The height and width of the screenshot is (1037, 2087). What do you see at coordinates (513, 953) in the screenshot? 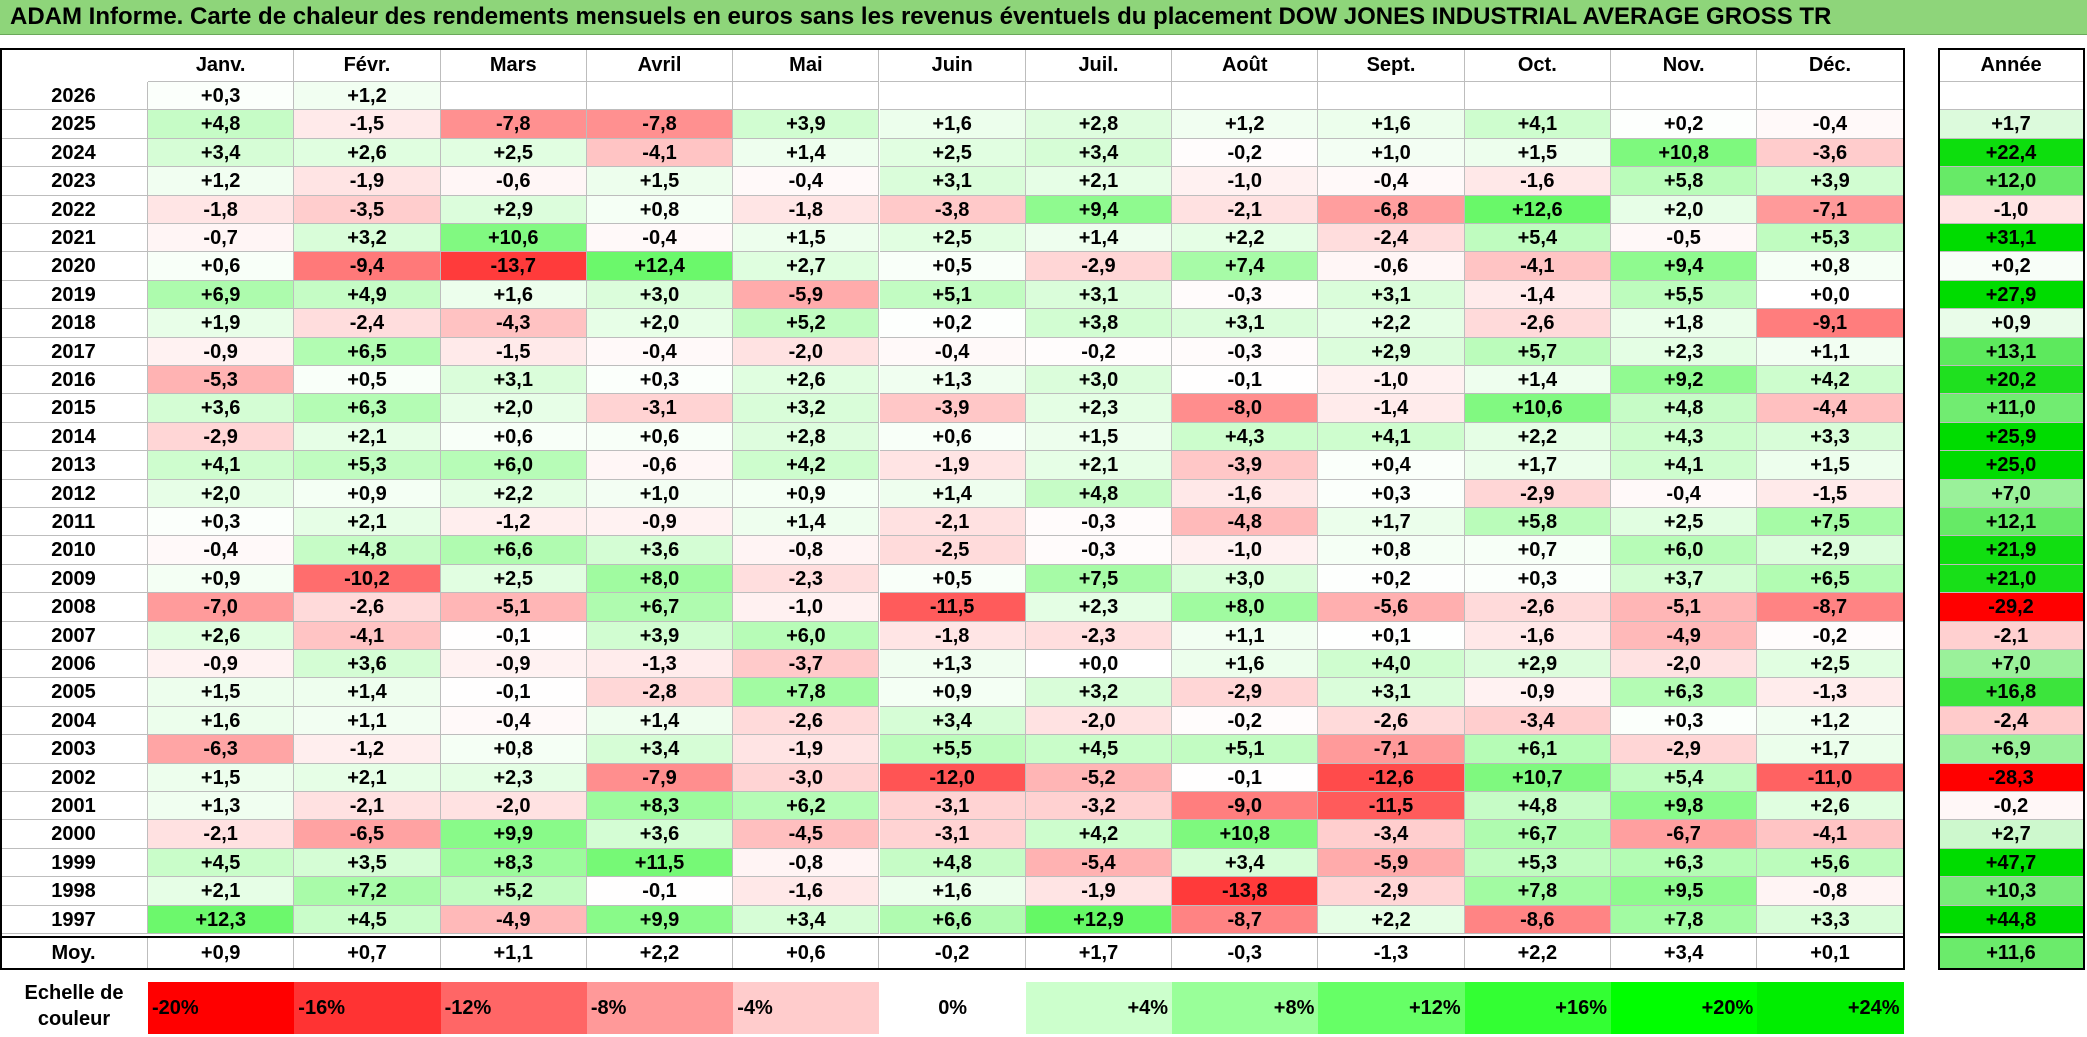
I see `average-cell: +1,1` at bounding box center [513, 953].